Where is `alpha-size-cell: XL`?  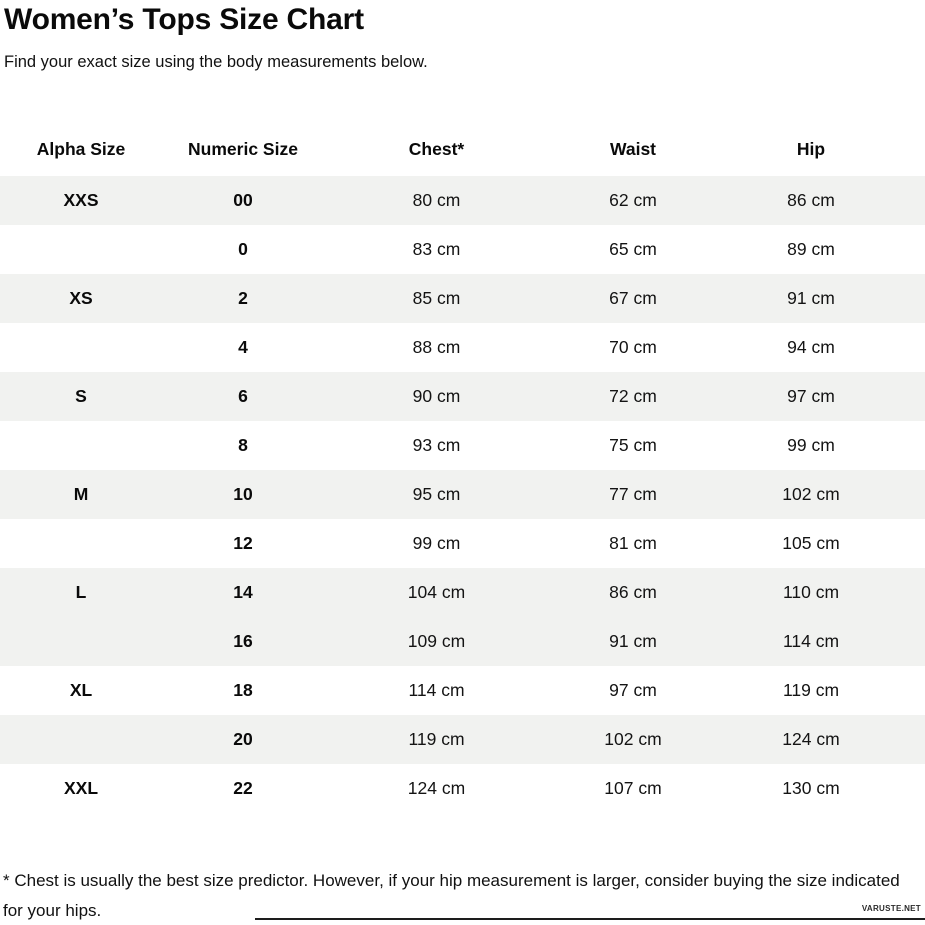 alpha-size-cell: XL is located at coordinates (81, 689).